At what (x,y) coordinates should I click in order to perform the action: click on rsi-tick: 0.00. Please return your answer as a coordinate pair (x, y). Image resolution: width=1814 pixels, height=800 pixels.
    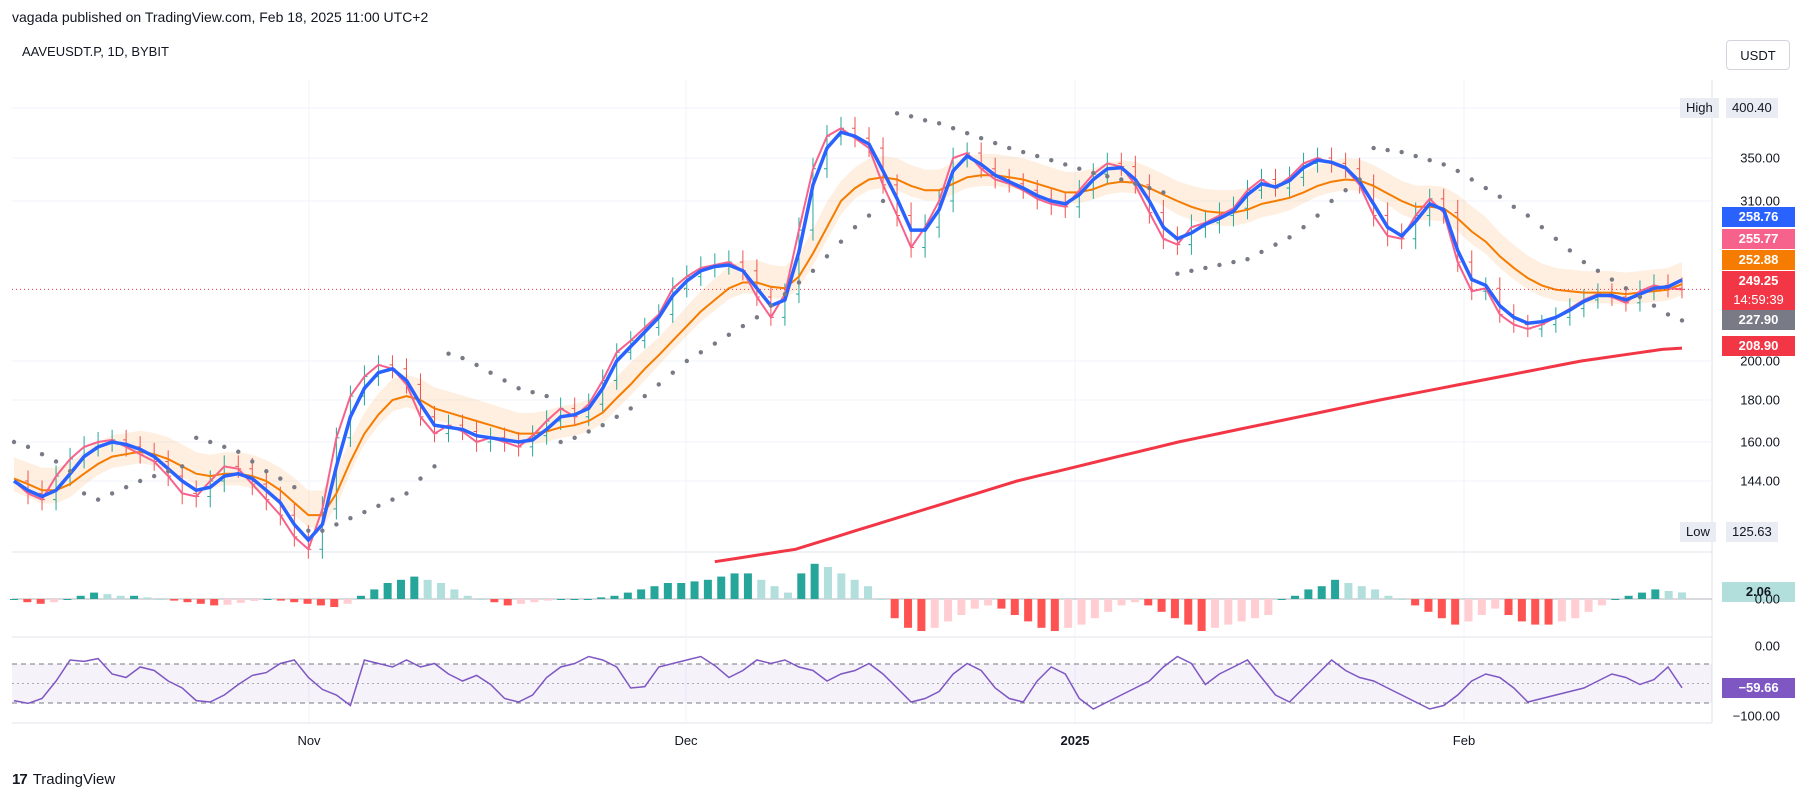
    Looking at the image, I should click on (1767, 646).